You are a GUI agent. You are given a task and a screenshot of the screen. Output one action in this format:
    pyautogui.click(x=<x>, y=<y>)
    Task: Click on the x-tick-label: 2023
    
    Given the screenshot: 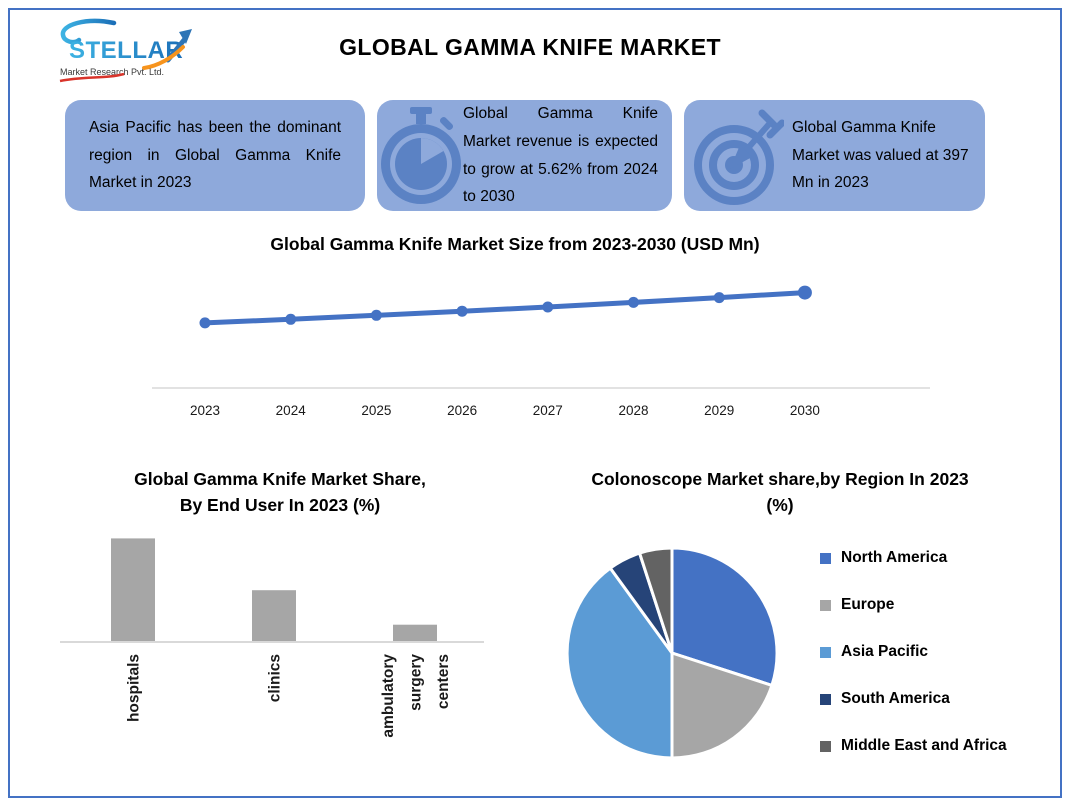 What is the action you would take?
    pyautogui.click(x=205, y=410)
    